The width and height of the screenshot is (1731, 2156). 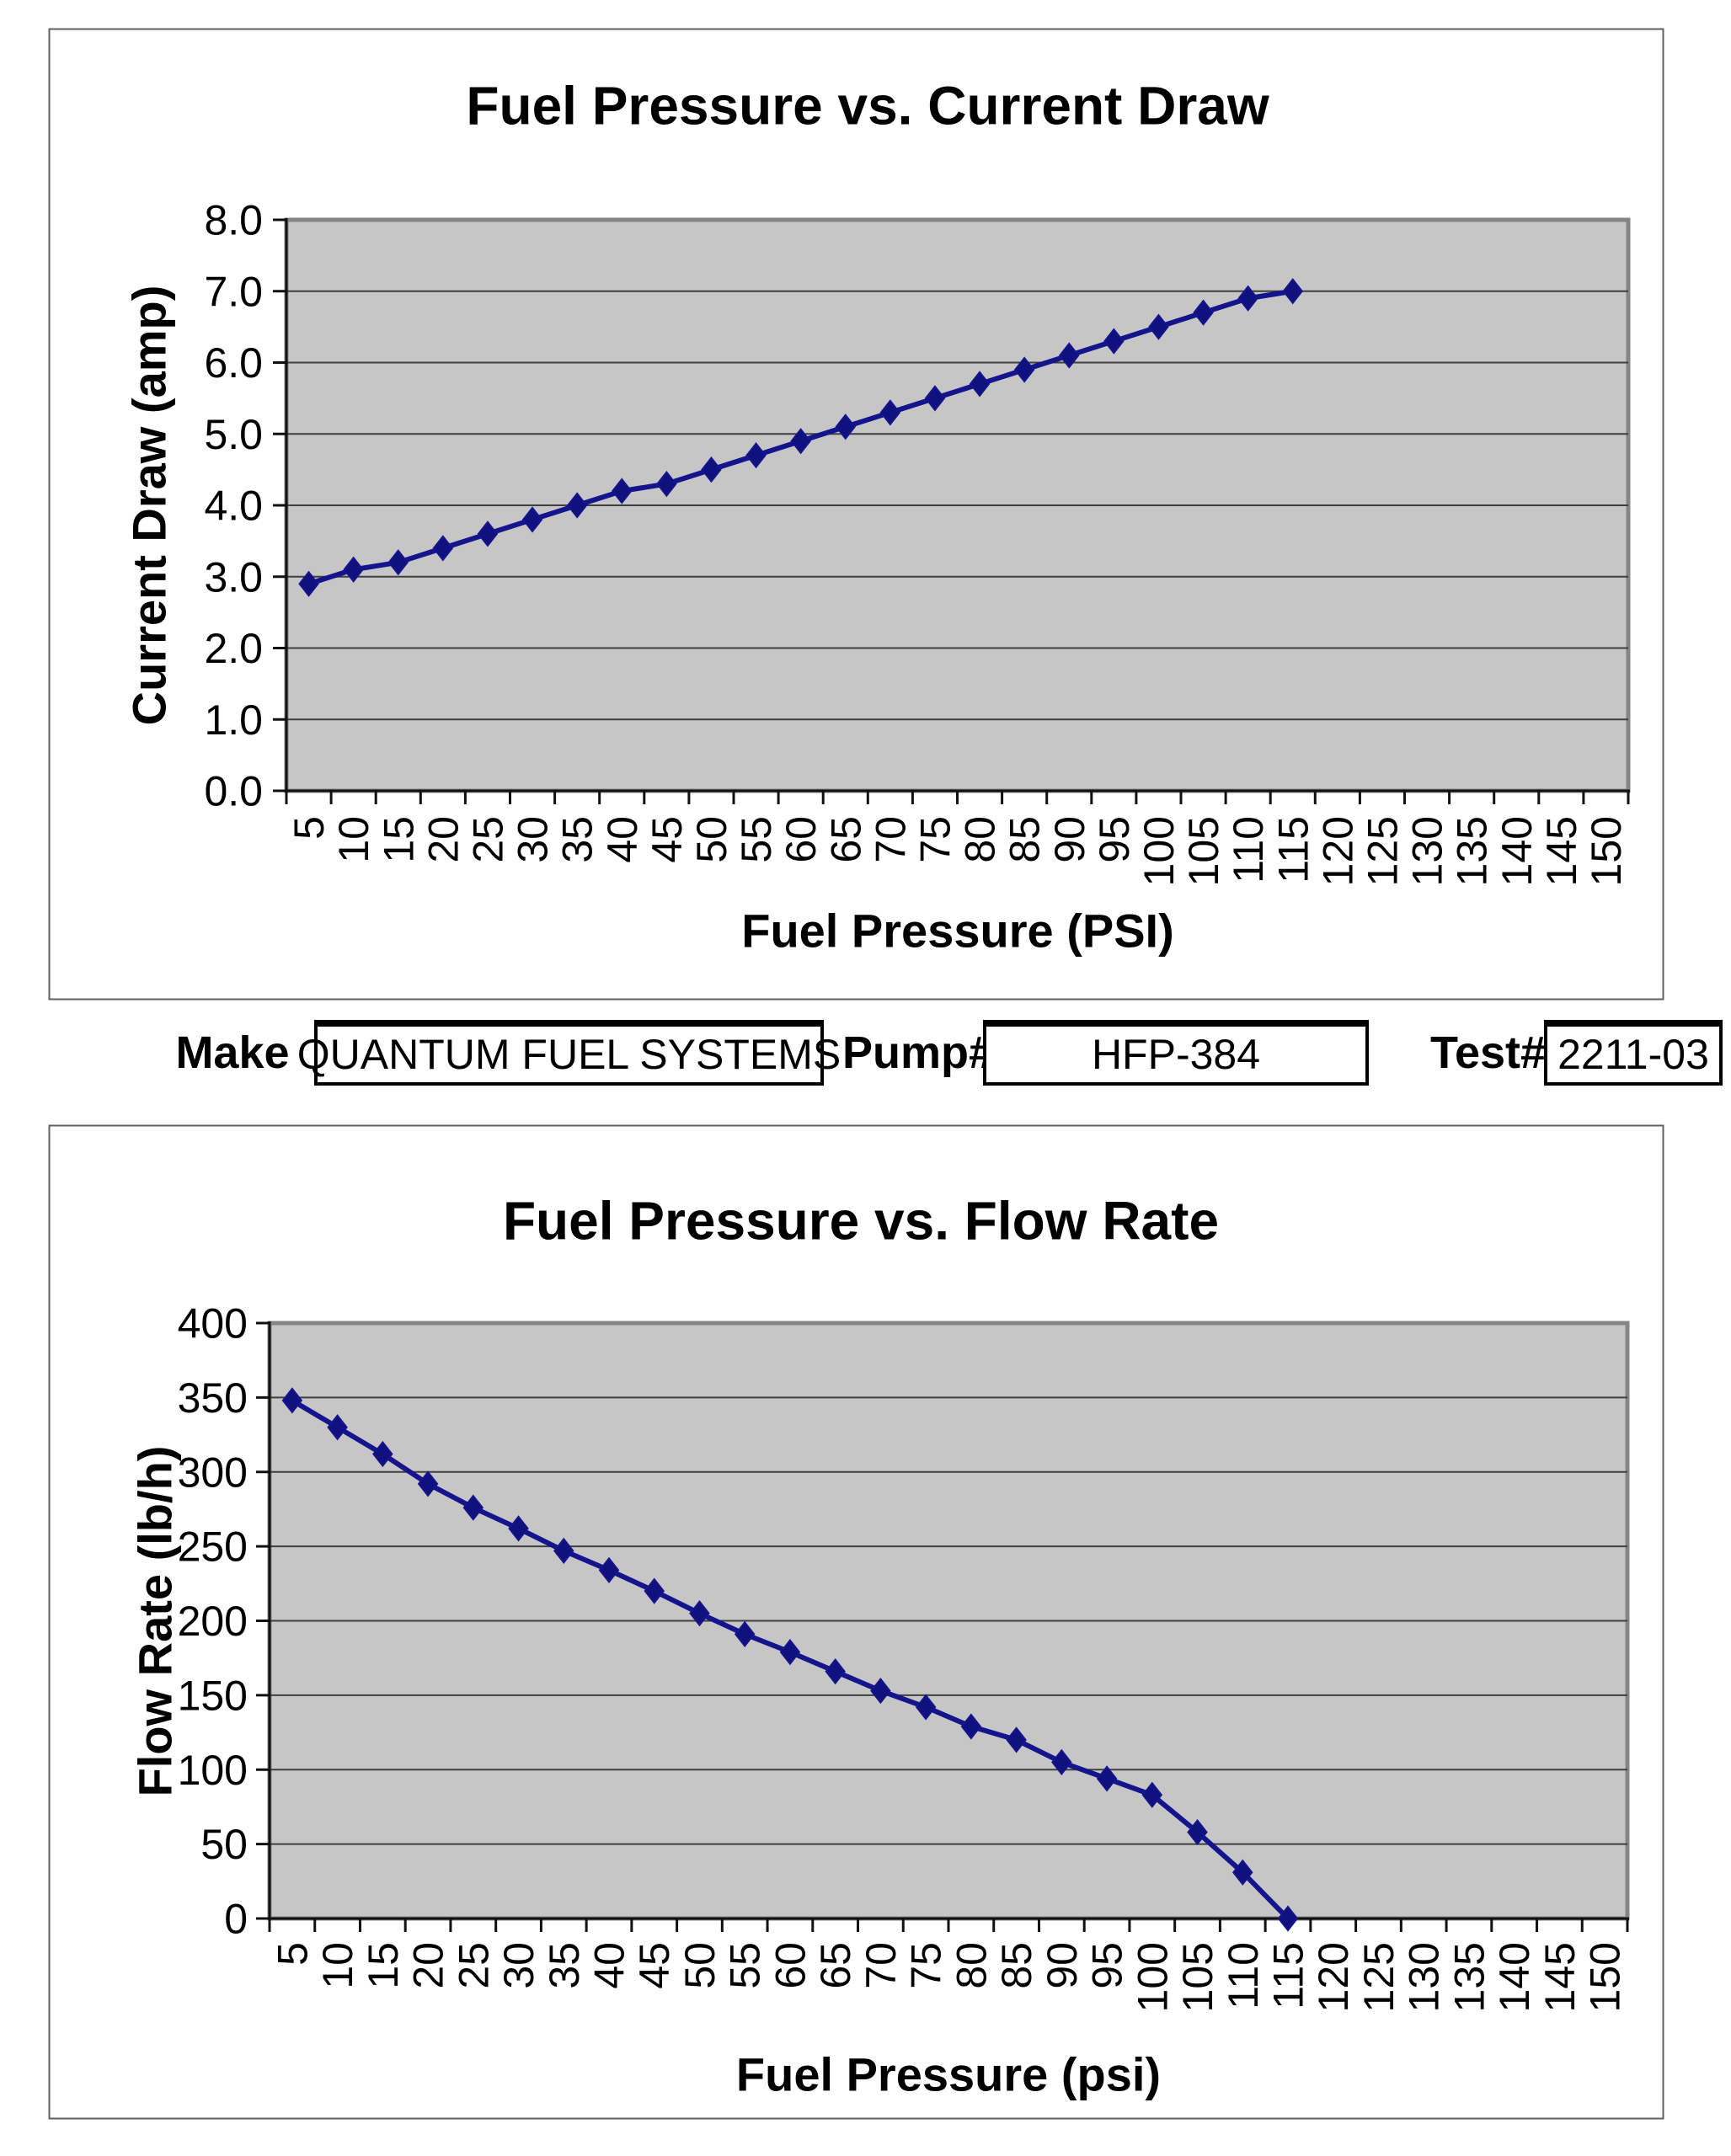 I want to click on test-number-label: Test#, so click(x=1488, y=1052).